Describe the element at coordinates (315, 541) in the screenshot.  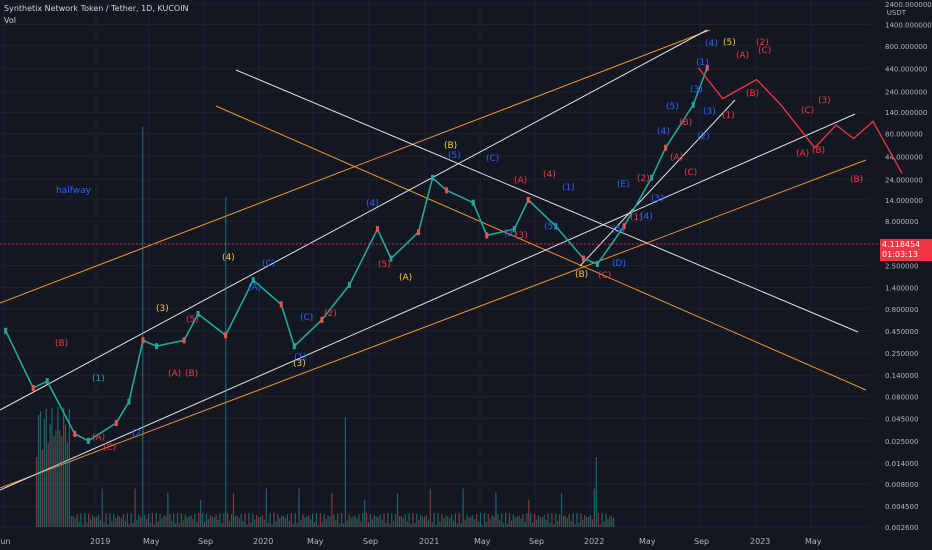
I see `x-tick-label: May` at that location.